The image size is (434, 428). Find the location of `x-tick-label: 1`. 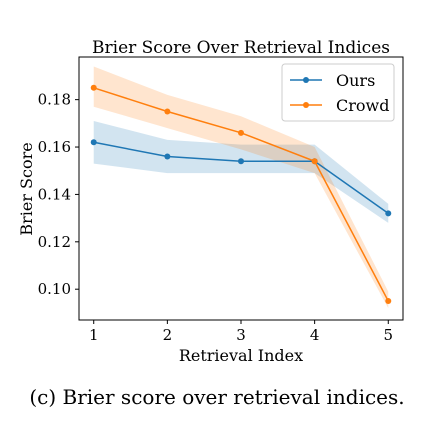

x-tick-label: 1 is located at coordinates (94, 335).